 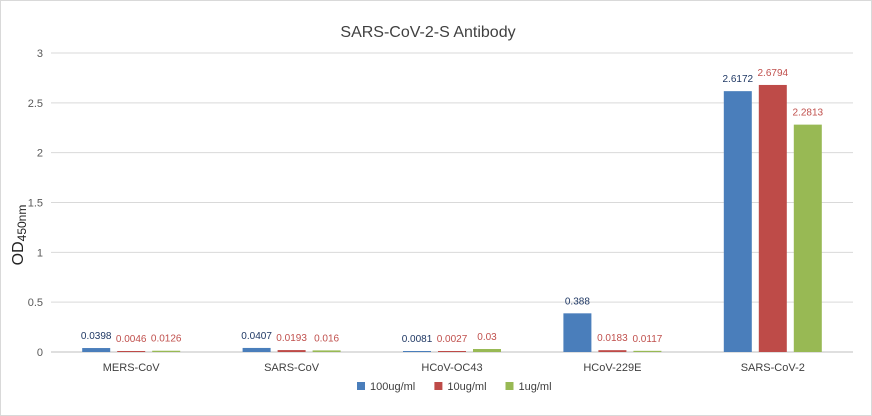 What do you see at coordinates (535, 387) in the screenshot?
I see `legend-label: 1ug/ml` at bounding box center [535, 387].